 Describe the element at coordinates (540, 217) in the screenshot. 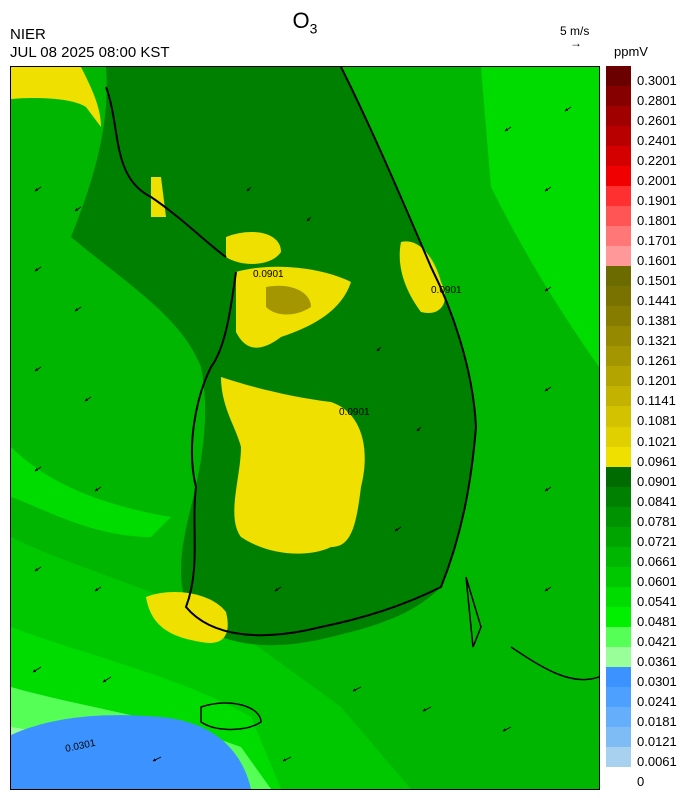

I see `field-ne` at that location.